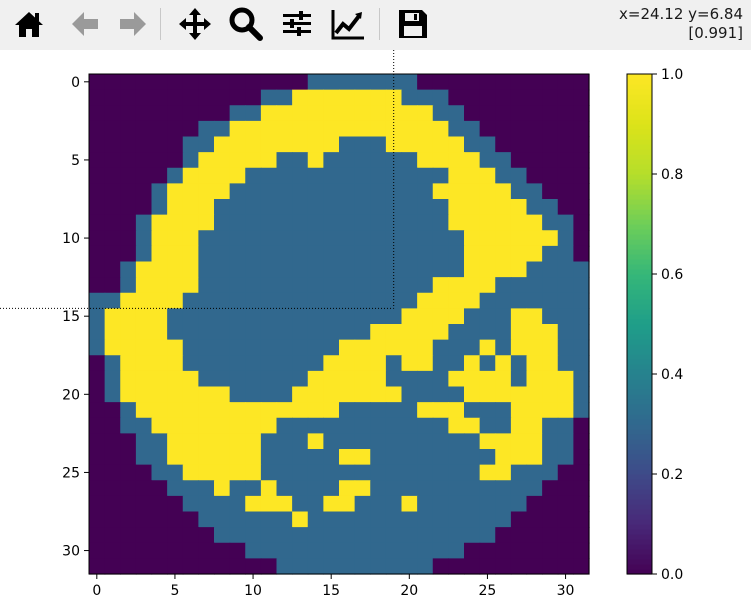  What do you see at coordinates (379, 24) in the screenshot?
I see `toolbar-separator` at bounding box center [379, 24].